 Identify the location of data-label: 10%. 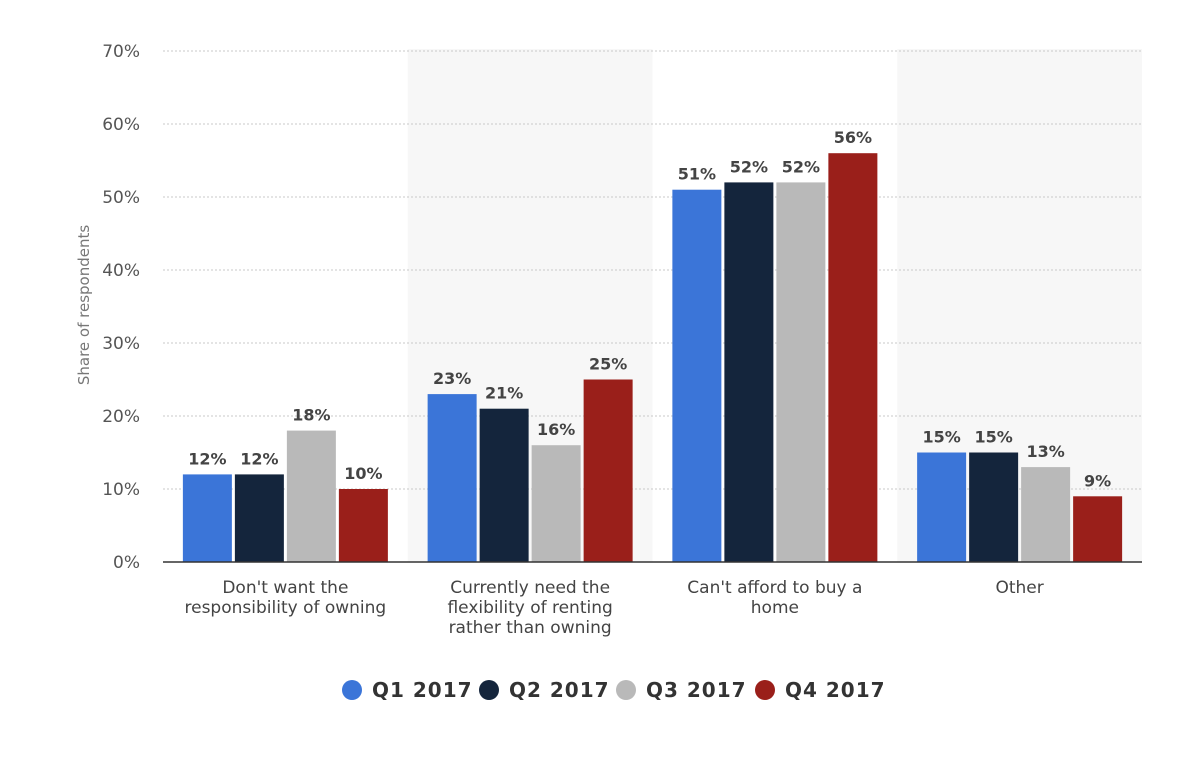
(363, 473).